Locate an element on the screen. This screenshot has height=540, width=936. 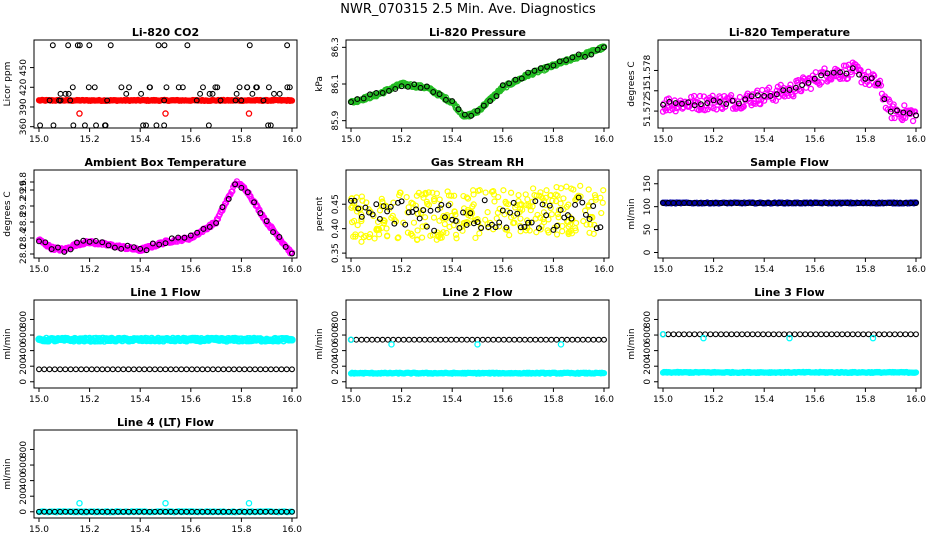
x-tick-label: 15.8 is located at coordinates (241, 140).